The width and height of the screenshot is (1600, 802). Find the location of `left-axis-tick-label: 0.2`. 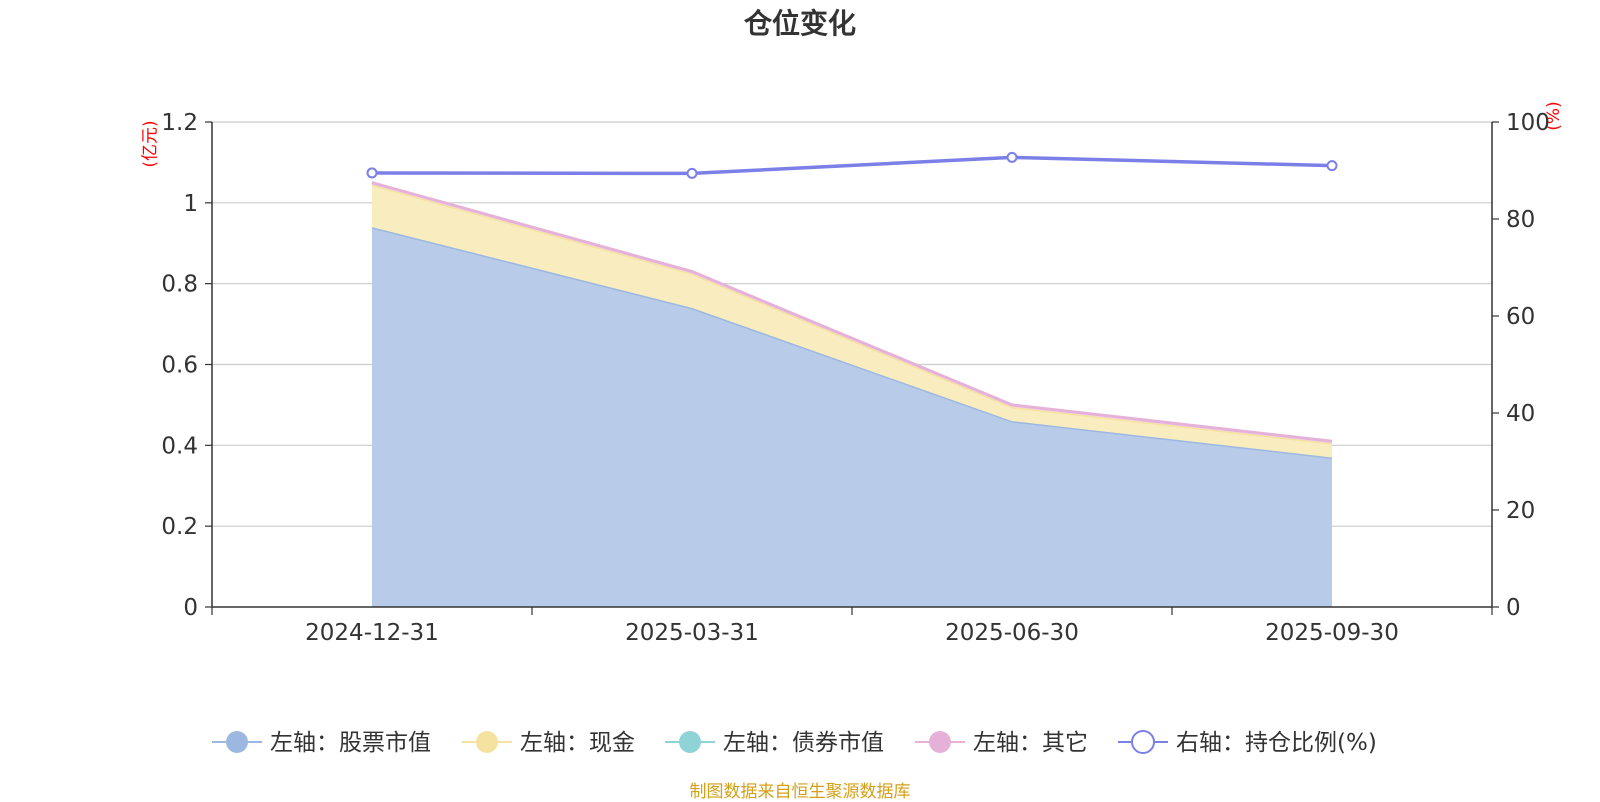

left-axis-tick-label: 0.2 is located at coordinates (179, 527).